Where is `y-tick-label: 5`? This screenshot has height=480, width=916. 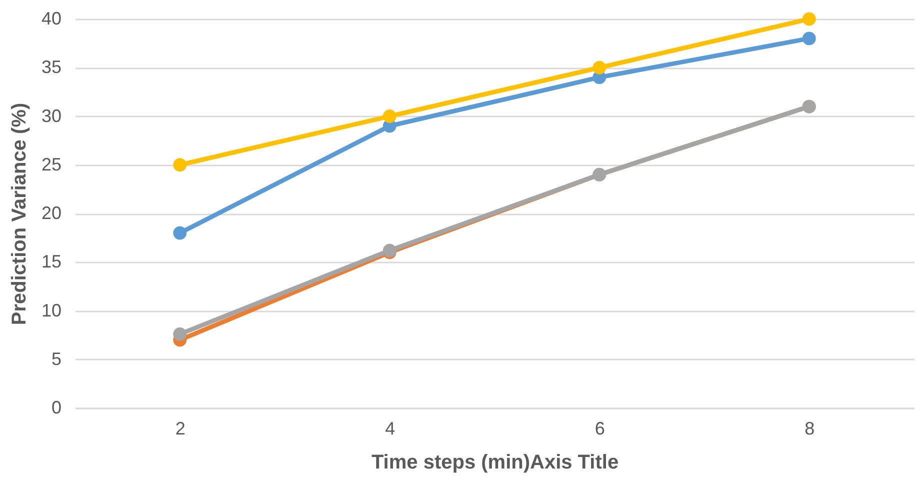 y-tick-label: 5 is located at coordinates (56, 358).